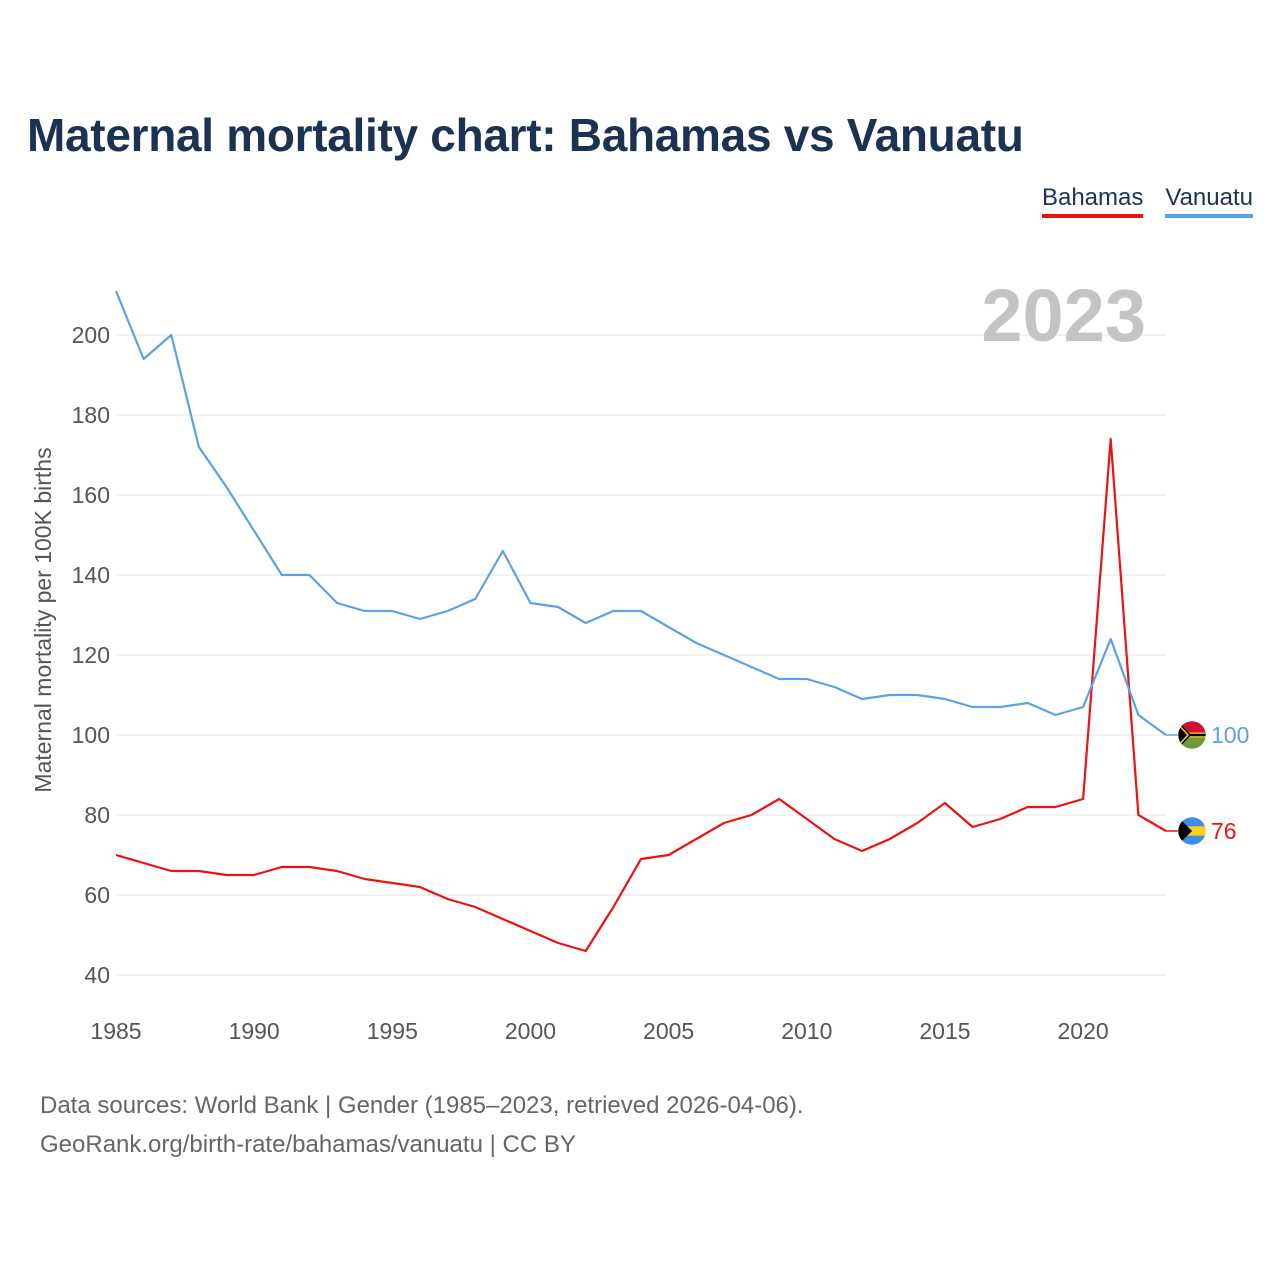  I want to click on y-tick-label: 160, so click(91, 495).